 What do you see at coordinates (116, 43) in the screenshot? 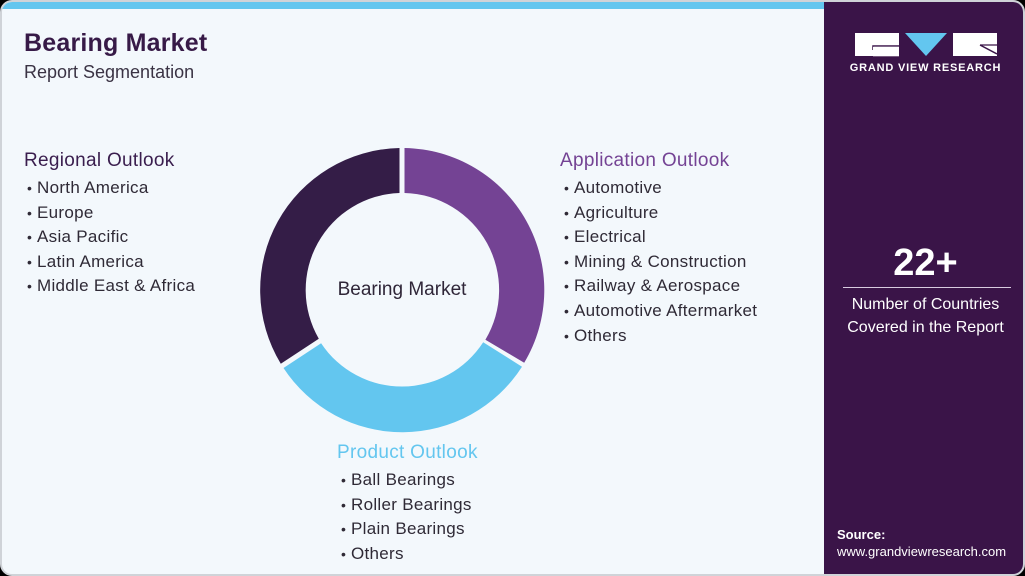
I see `page-title: Bearing Market` at bounding box center [116, 43].